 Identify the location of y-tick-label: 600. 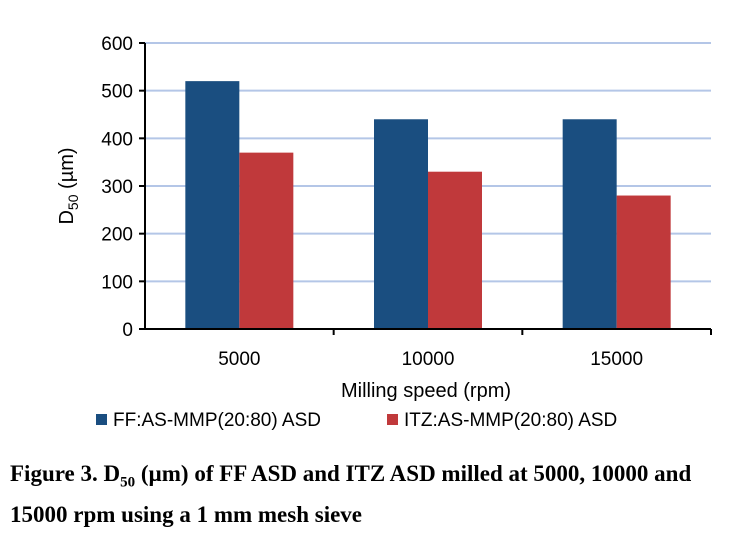
(117, 44).